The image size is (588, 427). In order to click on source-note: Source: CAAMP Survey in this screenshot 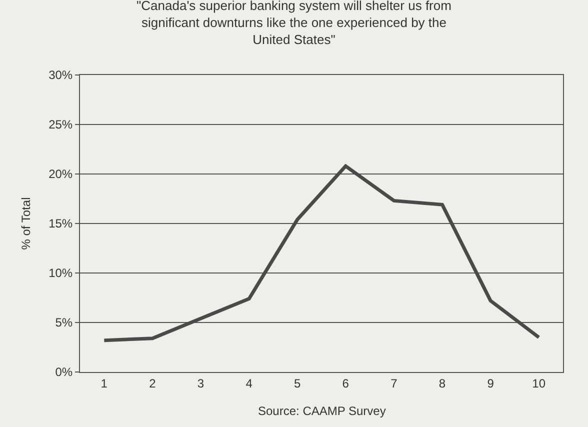, I will do `click(322, 411)`.